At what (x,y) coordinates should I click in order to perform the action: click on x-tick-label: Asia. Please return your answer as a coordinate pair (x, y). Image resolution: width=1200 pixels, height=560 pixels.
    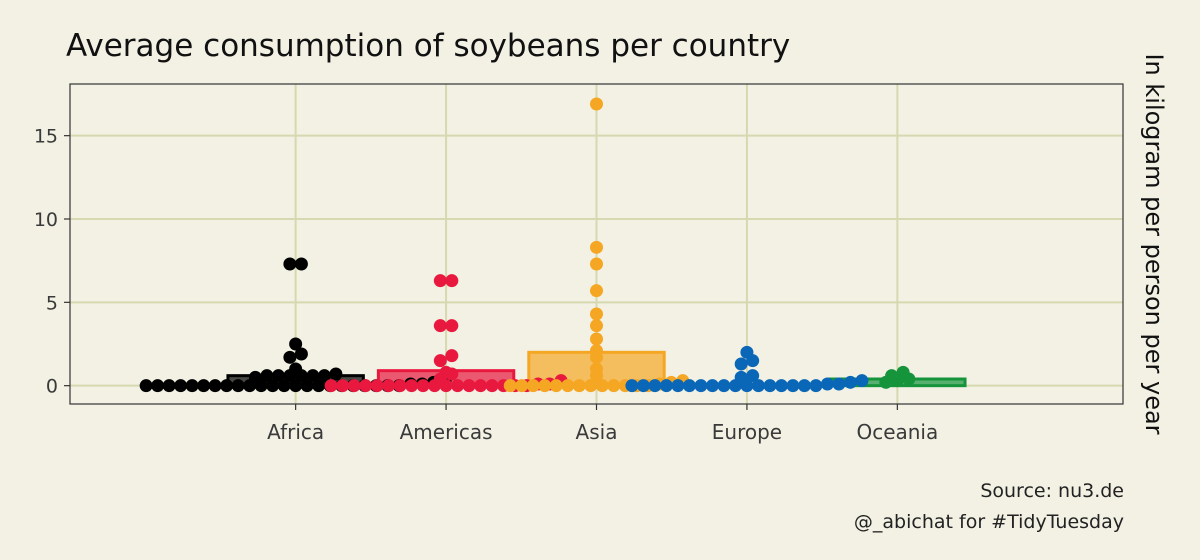
    Looking at the image, I should click on (597, 432).